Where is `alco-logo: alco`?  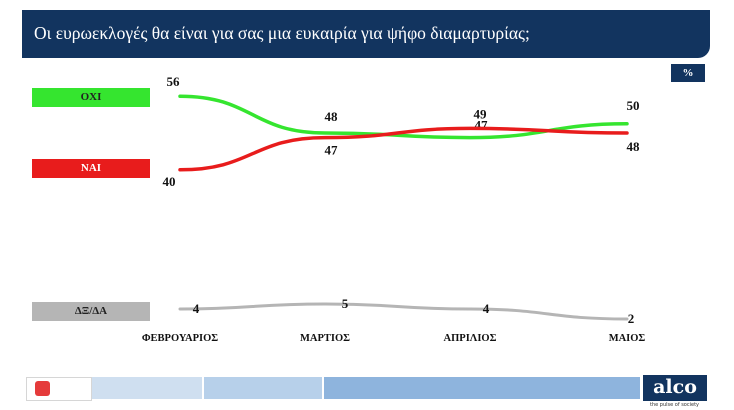
alco-logo: alco is located at coordinates (675, 388).